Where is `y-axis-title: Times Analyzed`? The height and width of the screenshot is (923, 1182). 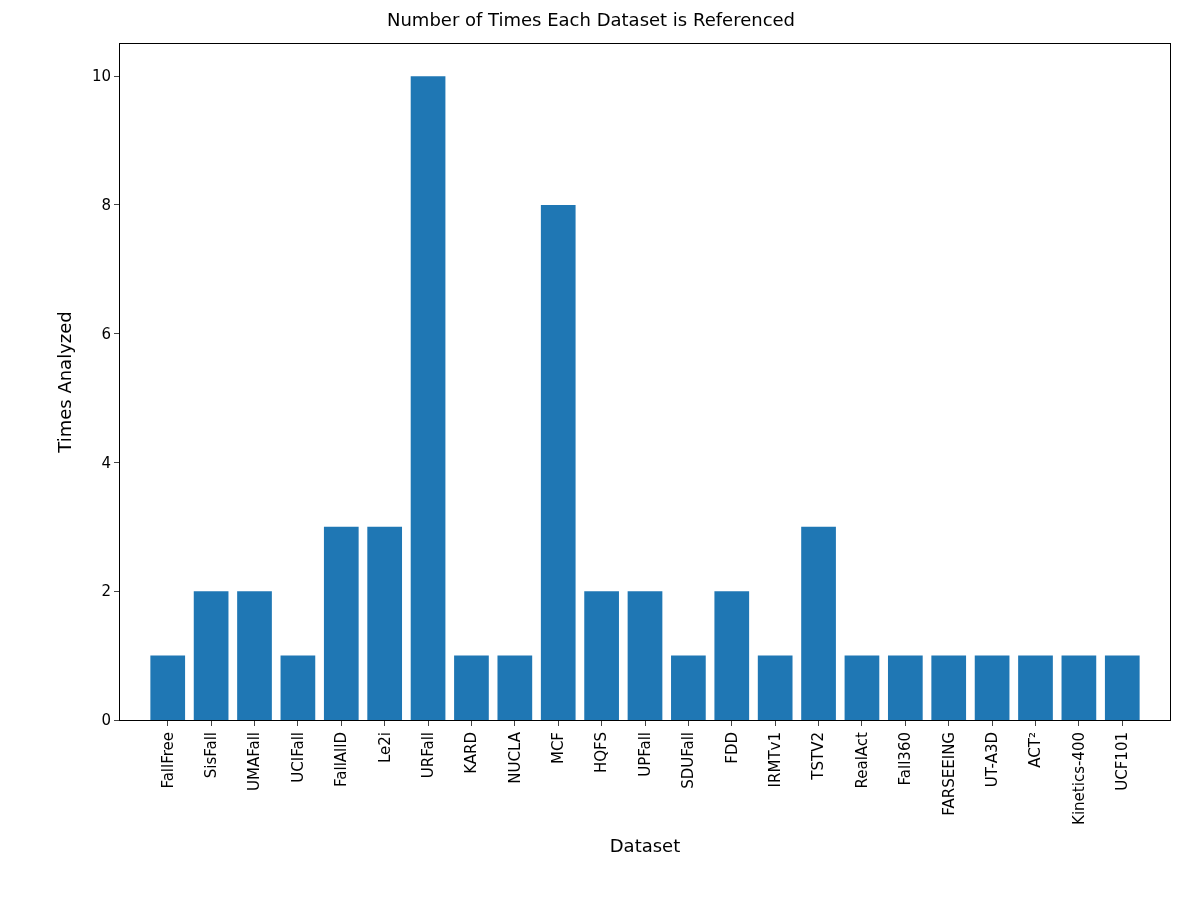 y-axis-title: Times Analyzed is located at coordinates (65, 382).